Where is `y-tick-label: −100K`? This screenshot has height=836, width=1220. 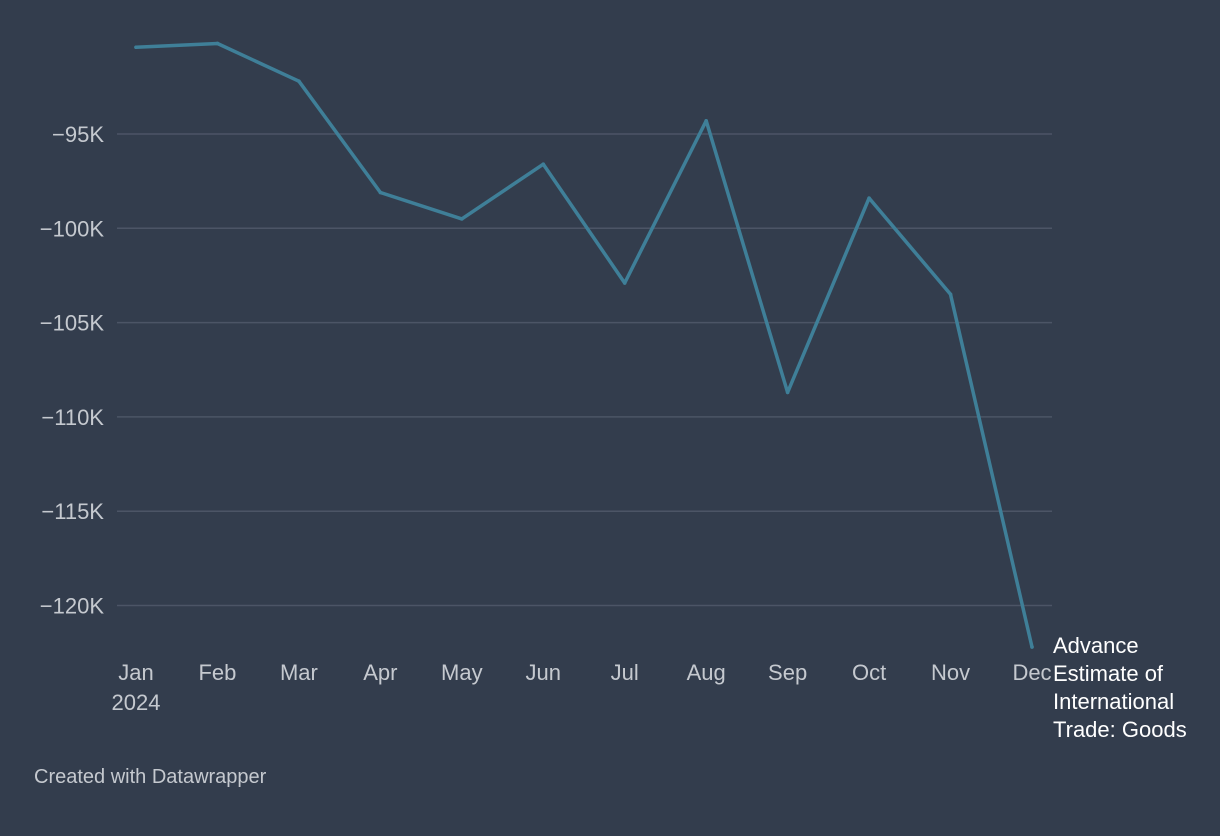 y-tick-label: −100K is located at coordinates (72, 228).